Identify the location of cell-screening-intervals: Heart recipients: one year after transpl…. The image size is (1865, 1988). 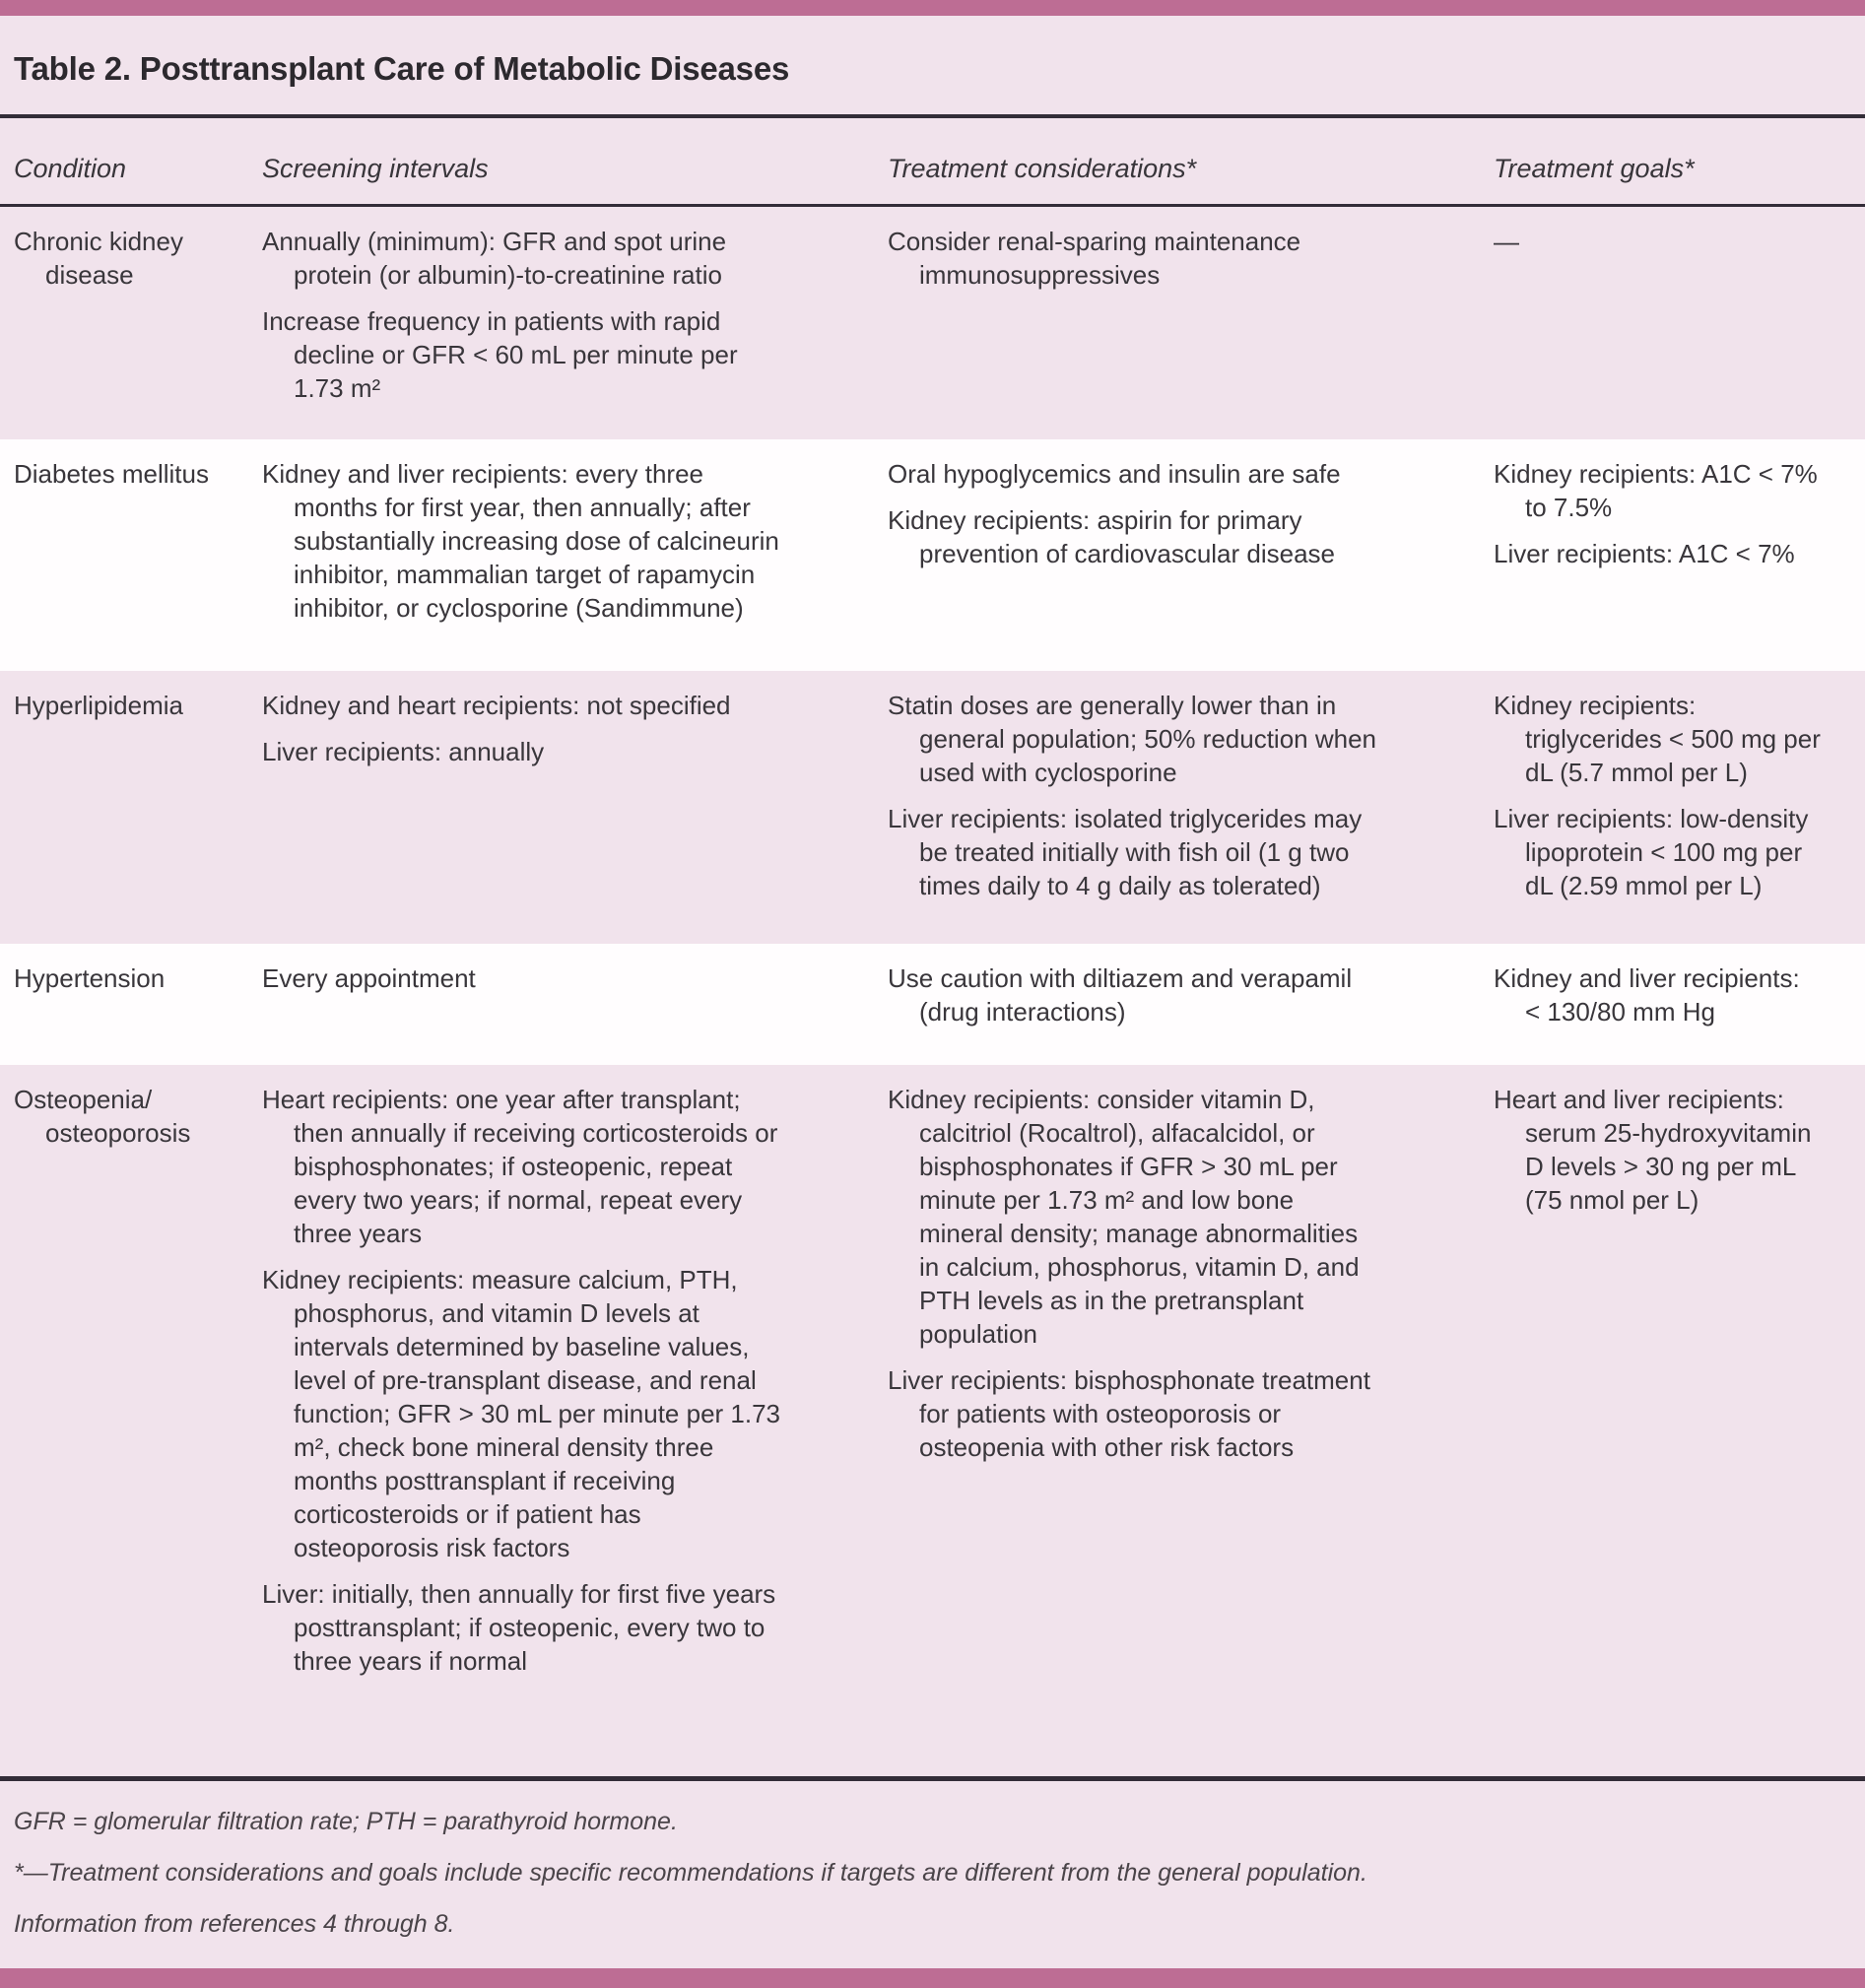
(575, 1420).